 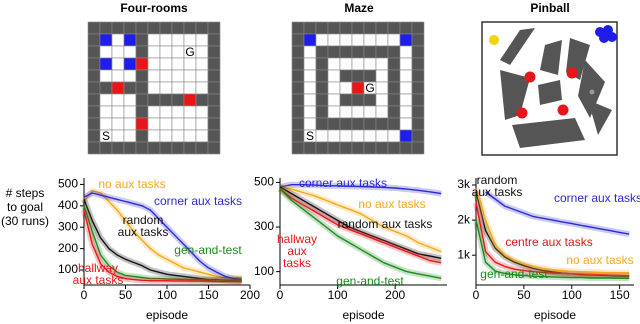 What do you see at coordinates (464, 254) in the screenshot?
I see `y-tick-label: 1k` at bounding box center [464, 254].